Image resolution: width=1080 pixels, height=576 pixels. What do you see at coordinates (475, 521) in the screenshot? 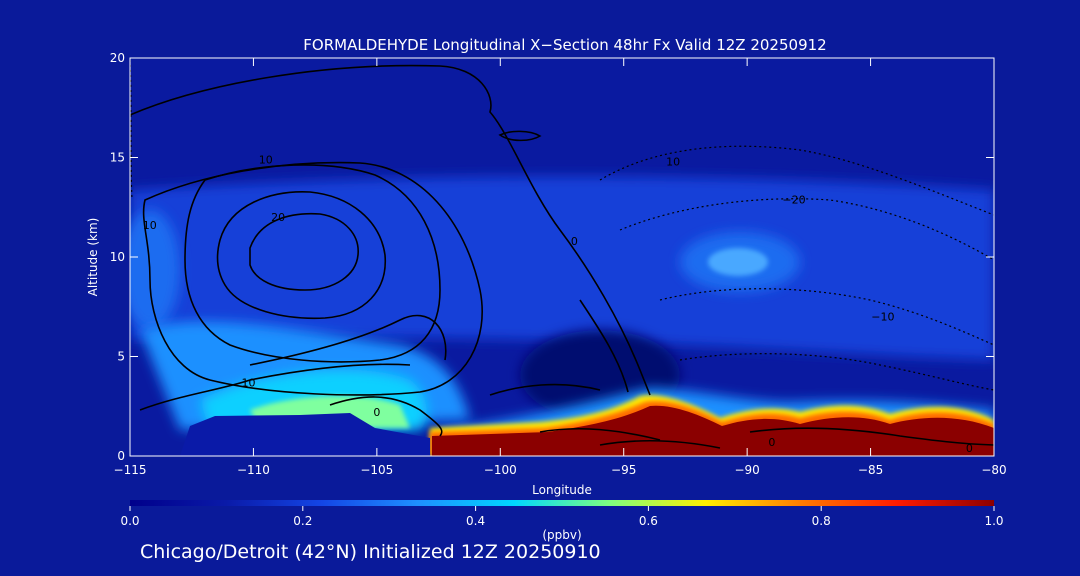
I see `colorbar-tick-label: 0.4` at bounding box center [475, 521].